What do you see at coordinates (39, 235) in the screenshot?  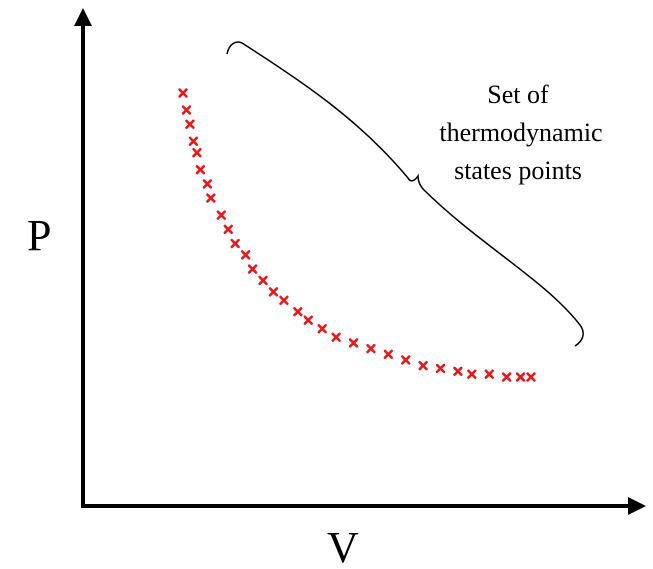 I see `y-axis-label: P` at bounding box center [39, 235].